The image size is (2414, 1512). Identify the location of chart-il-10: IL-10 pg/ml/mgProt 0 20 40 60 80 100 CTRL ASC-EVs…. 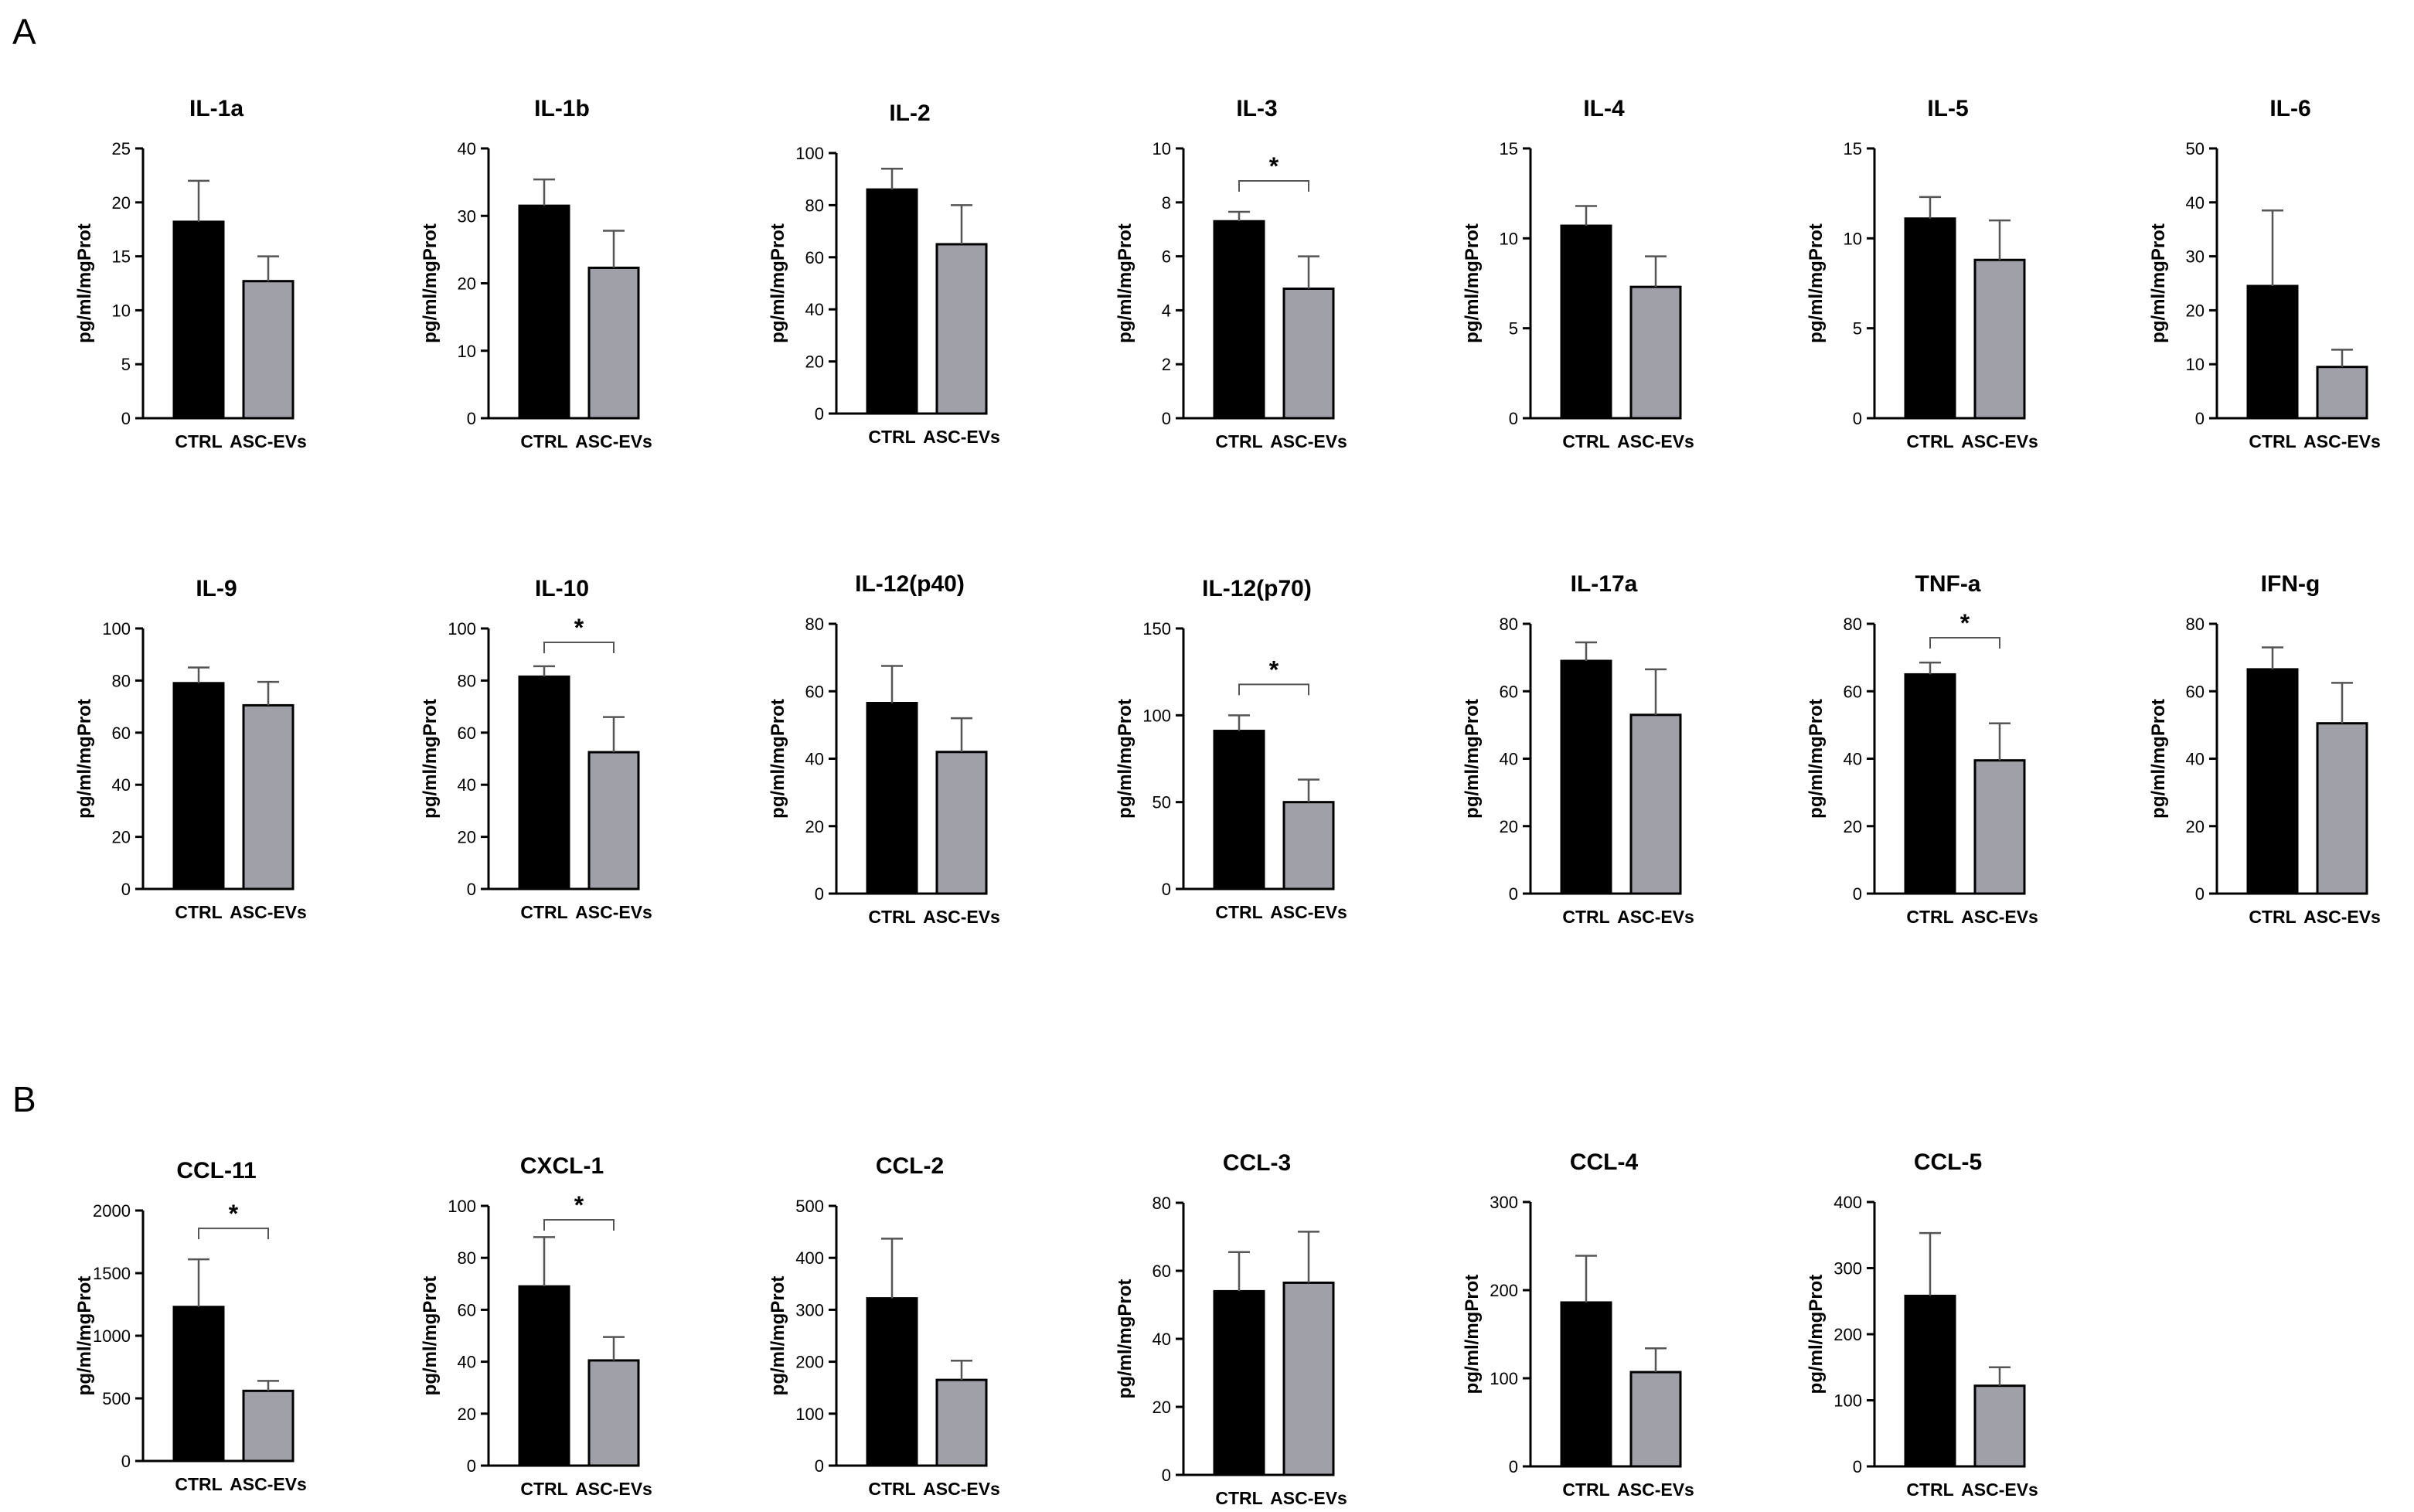
(536, 749).